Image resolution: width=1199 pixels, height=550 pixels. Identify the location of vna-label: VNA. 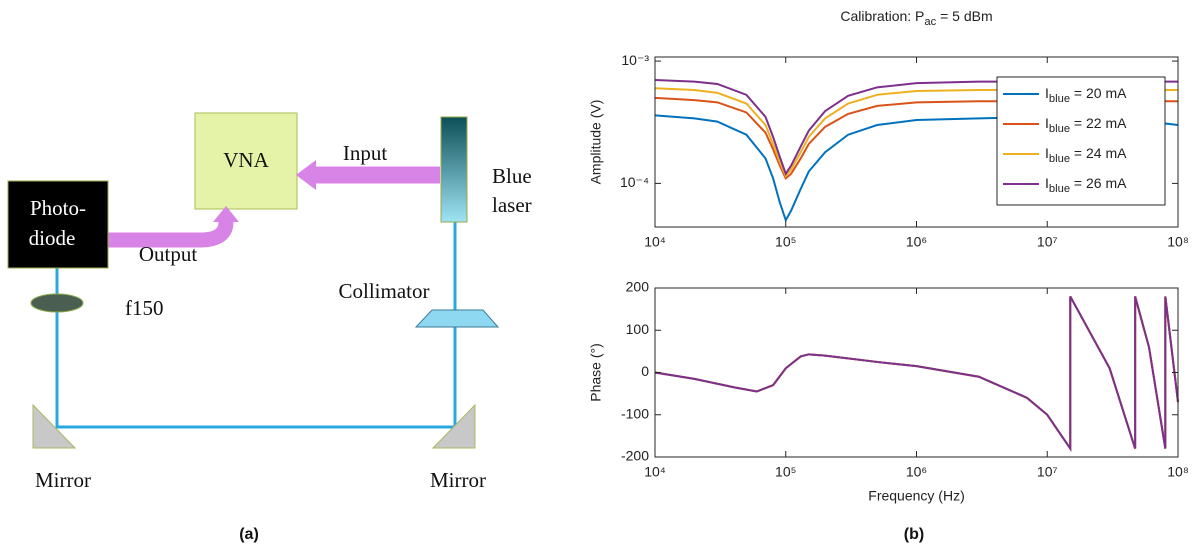
(246, 160).